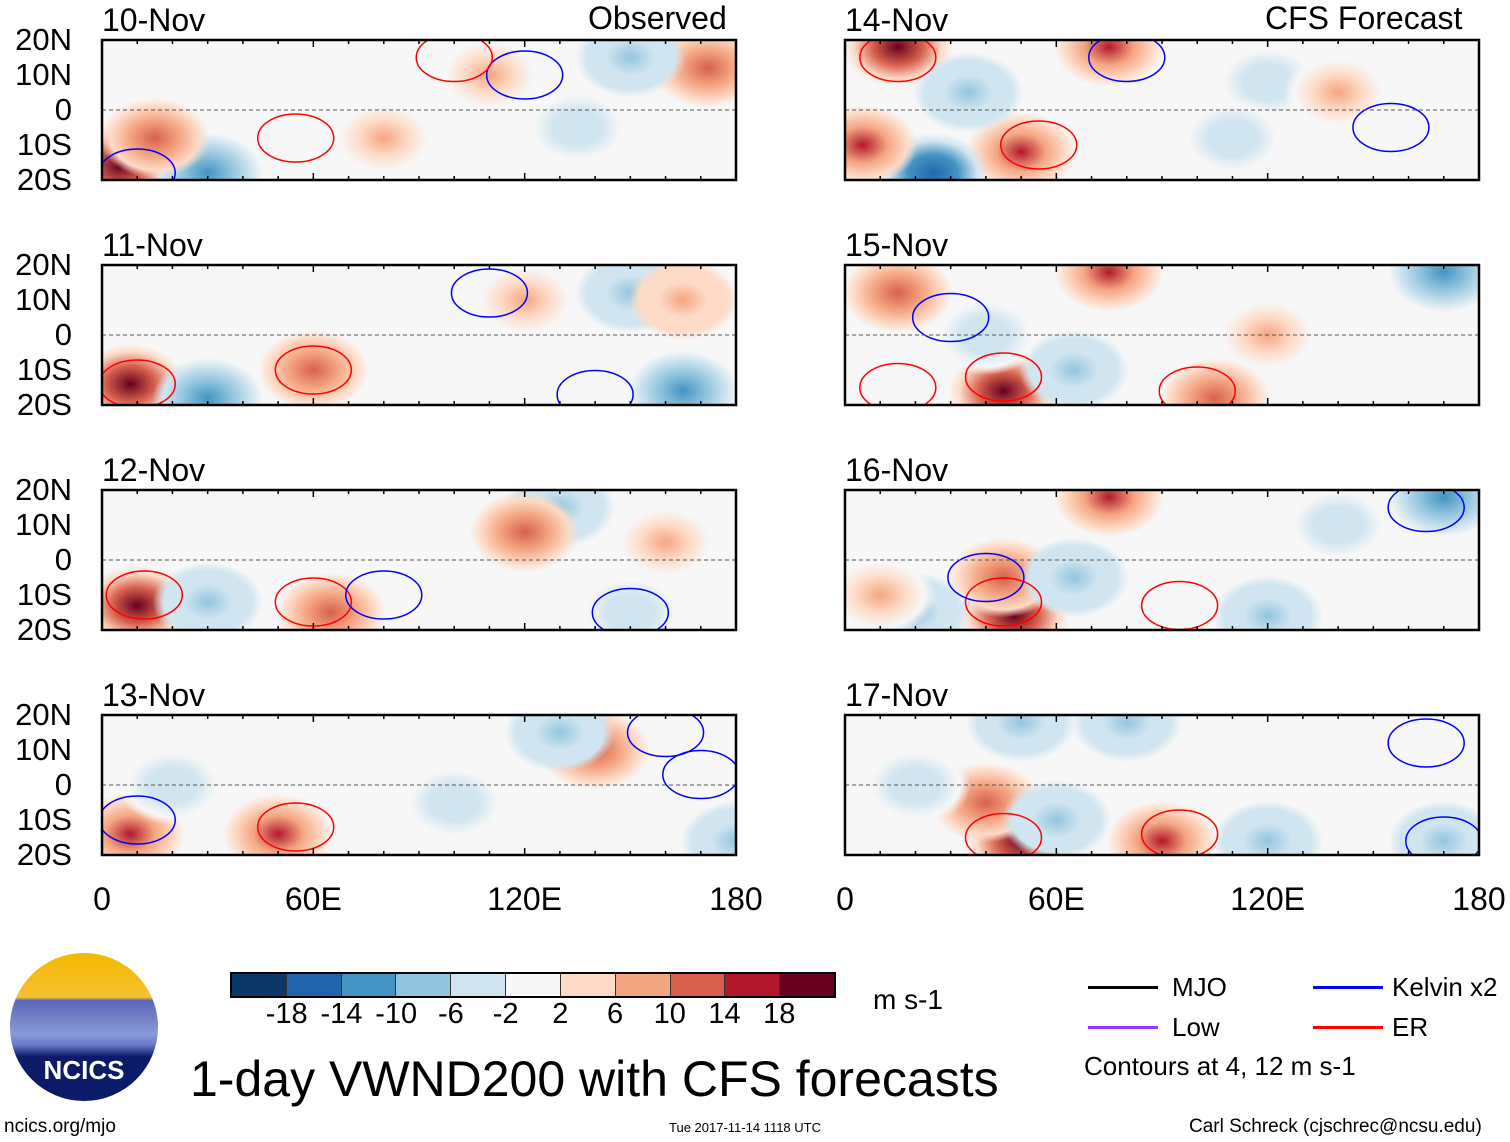 The width and height of the screenshot is (1510, 1142). What do you see at coordinates (1364, 18) in the screenshot?
I see `cfs-forecast-label: CFS Forecast` at bounding box center [1364, 18].